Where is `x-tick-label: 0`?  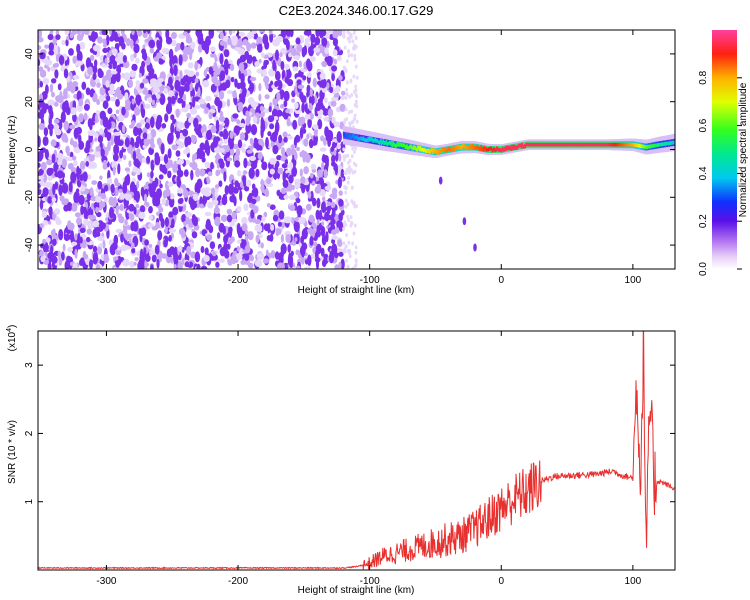 x-tick-label: 0 is located at coordinates (501, 581).